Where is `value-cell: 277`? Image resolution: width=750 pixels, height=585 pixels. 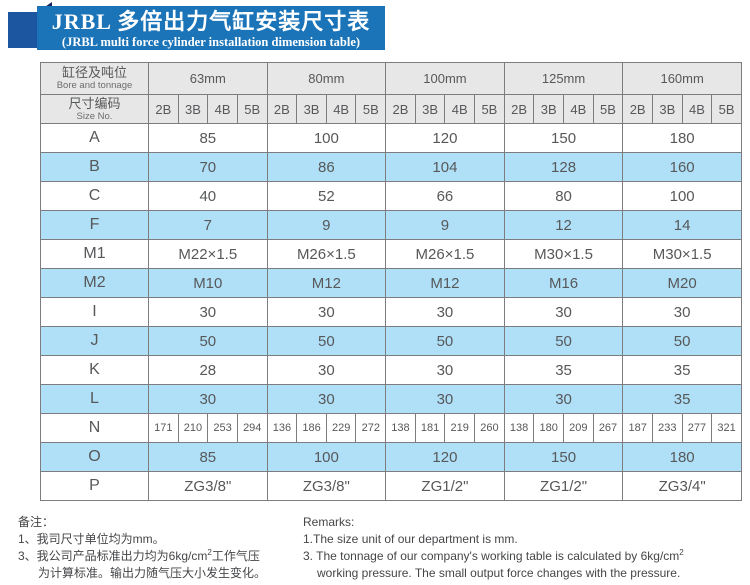
value-cell: 277 is located at coordinates (697, 428).